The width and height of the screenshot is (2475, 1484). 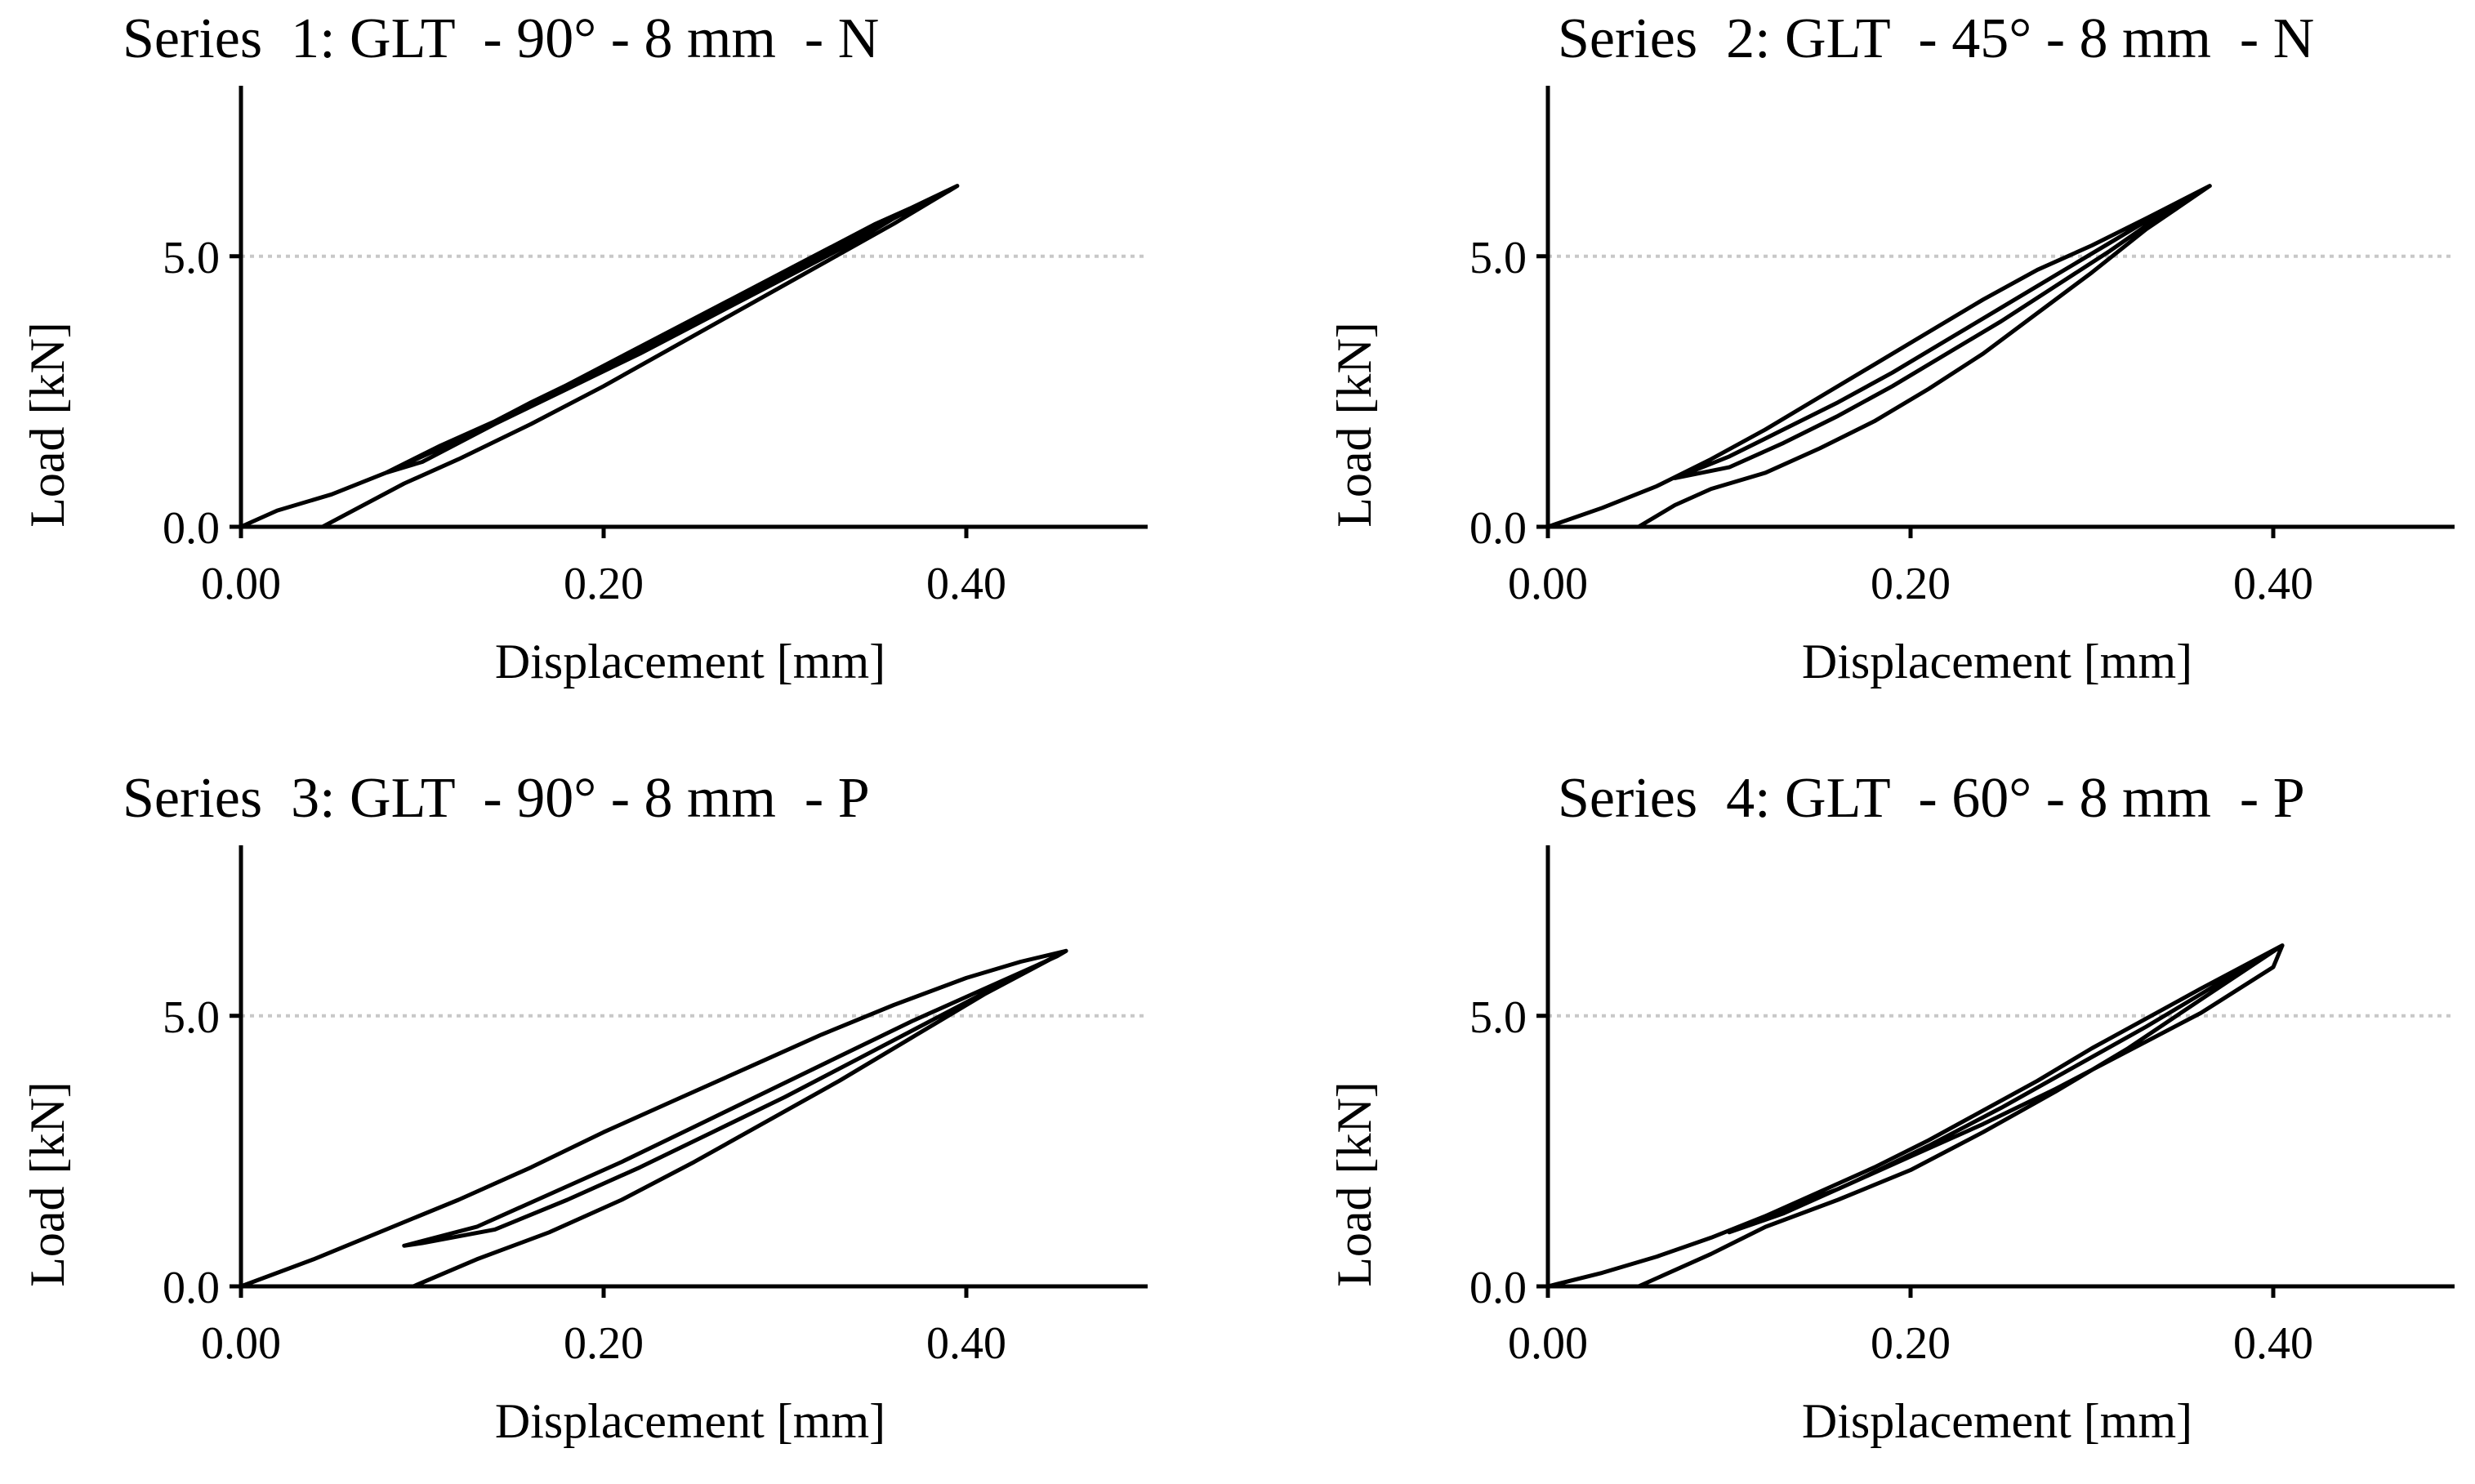 I want to click on panel-title: Series 1: GLT - 90° - 8 mm - N, so click(x=501, y=39).